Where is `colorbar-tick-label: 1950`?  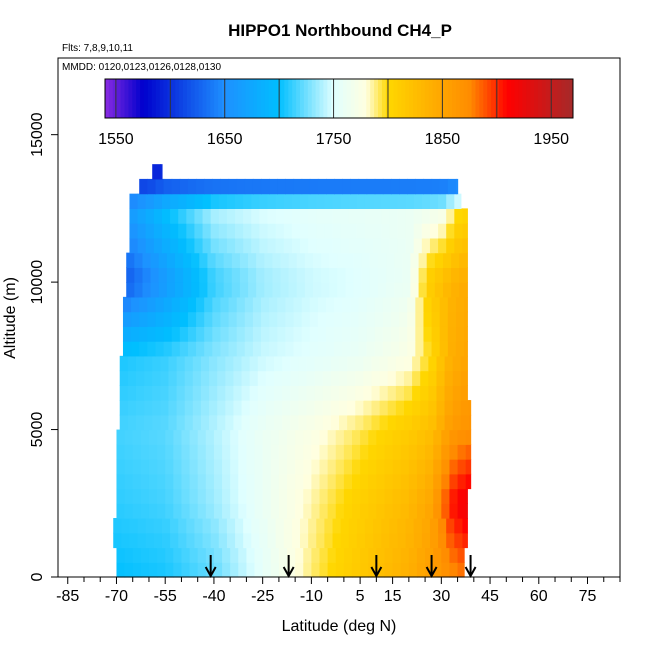 colorbar-tick-label: 1950 is located at coordinates (551, 139).